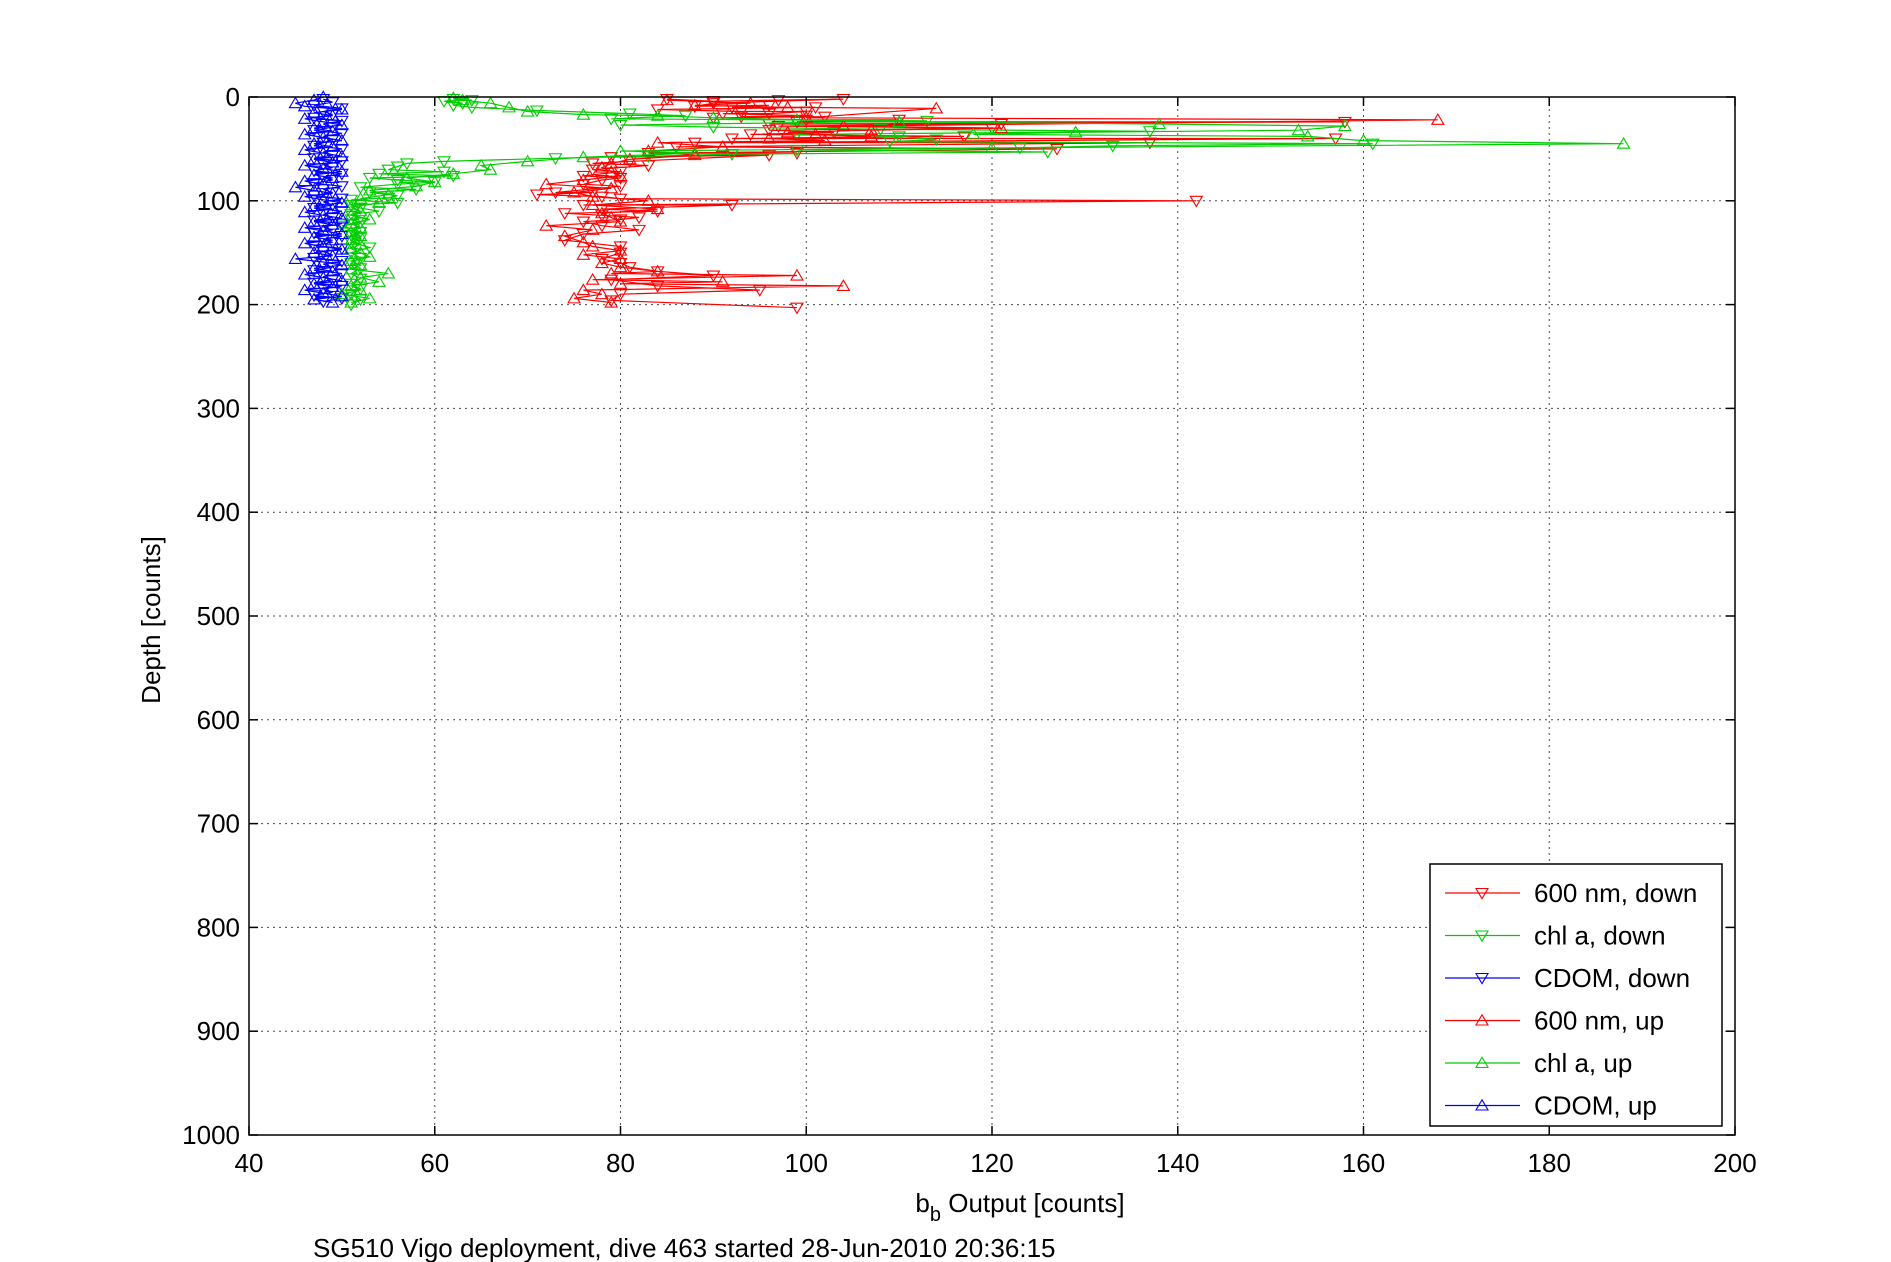 Image resolution: width=1891 pixels, height=1262 pixels. What do you see at coordinates (922, 1203) in the screenshot?
I see `x-axis-label-symbol: b` at bounding box center [922, 1203].